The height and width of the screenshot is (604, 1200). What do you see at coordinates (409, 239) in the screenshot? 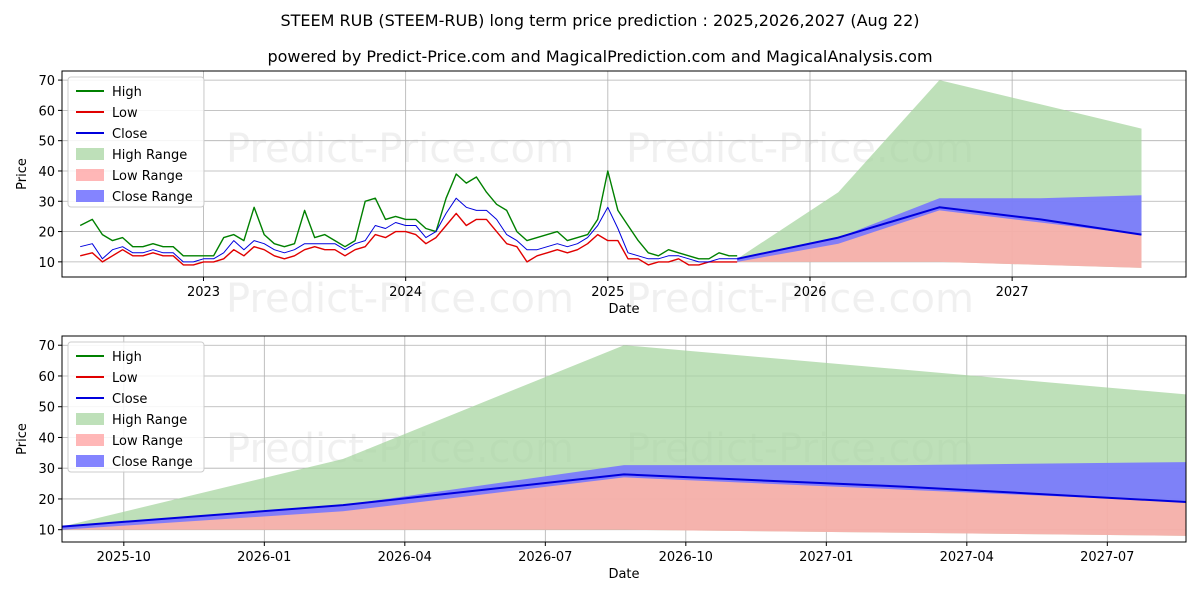
I see `series-low-line` at bounding box center [409, 239].